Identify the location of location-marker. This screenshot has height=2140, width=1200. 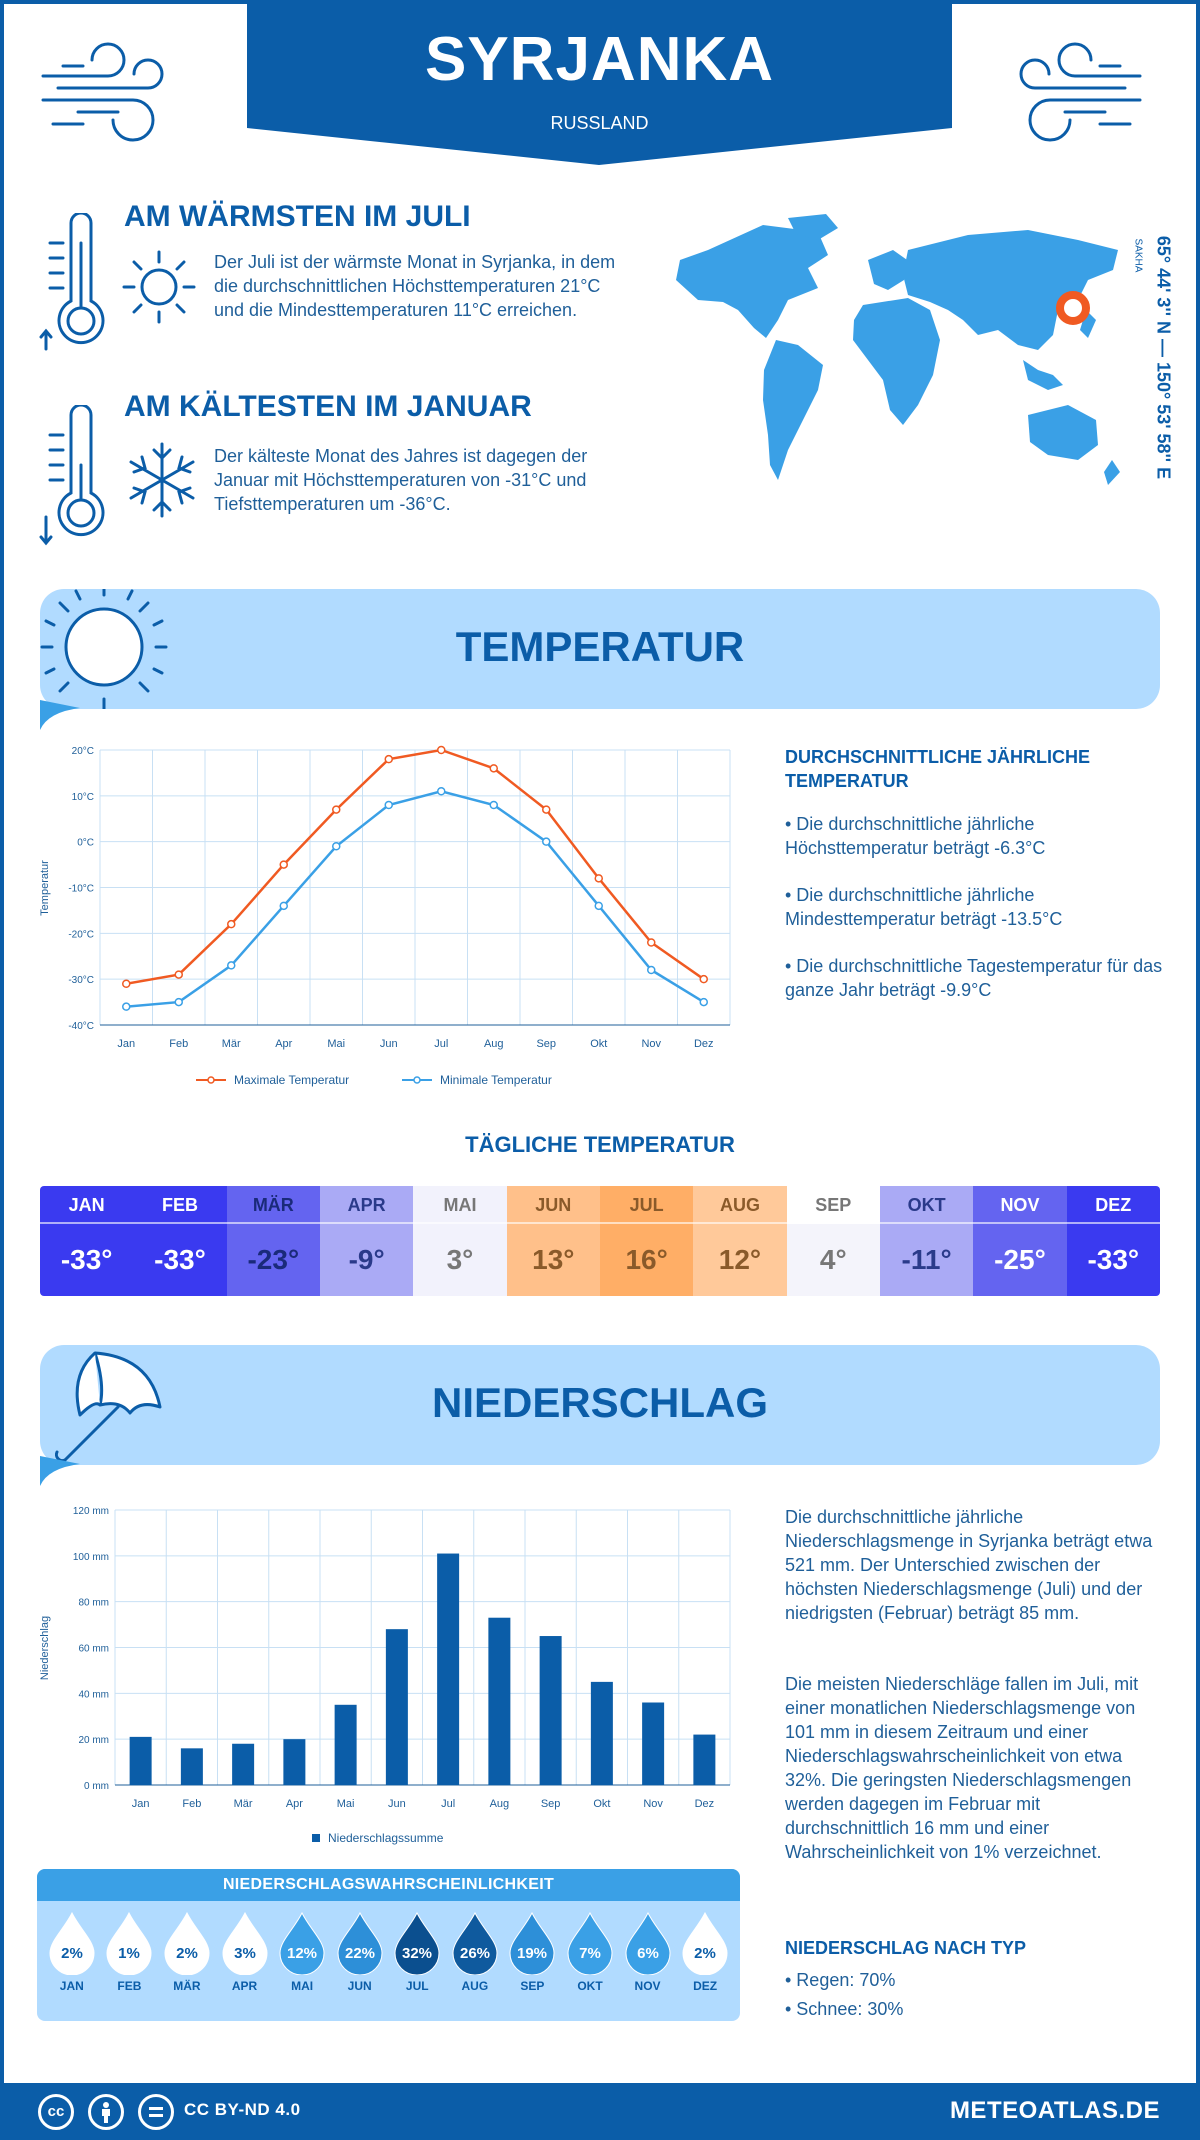
(1073, 308).